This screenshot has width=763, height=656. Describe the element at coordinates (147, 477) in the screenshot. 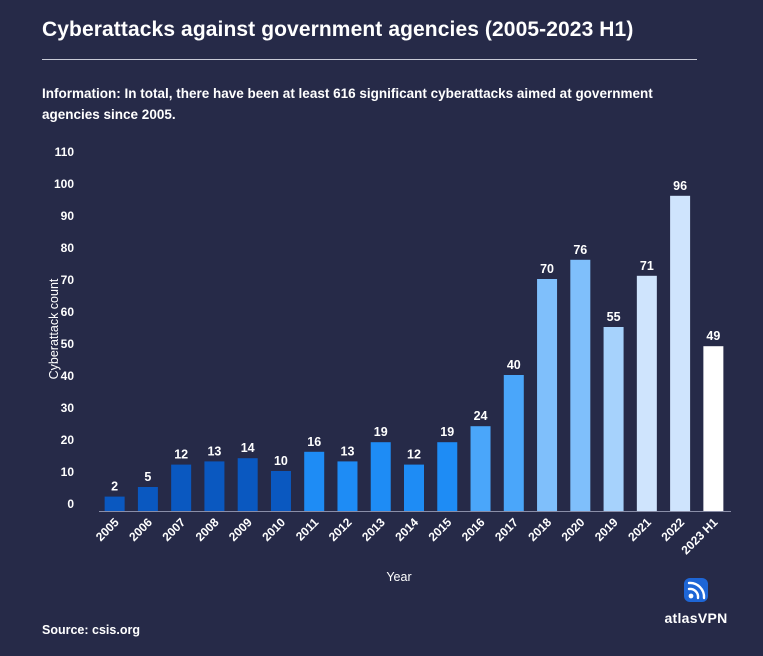

I see `data-label: 5` at that location.